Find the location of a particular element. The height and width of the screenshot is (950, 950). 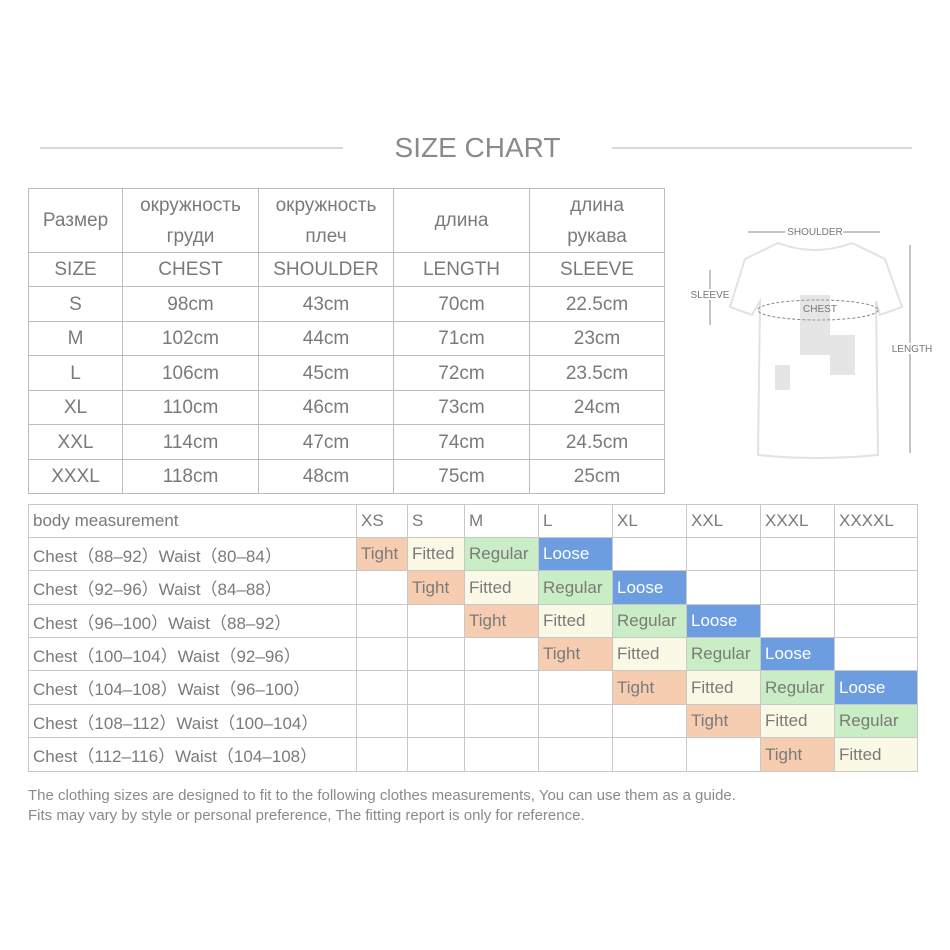

cell-text: 48cm is located at coordinates (326, 476).